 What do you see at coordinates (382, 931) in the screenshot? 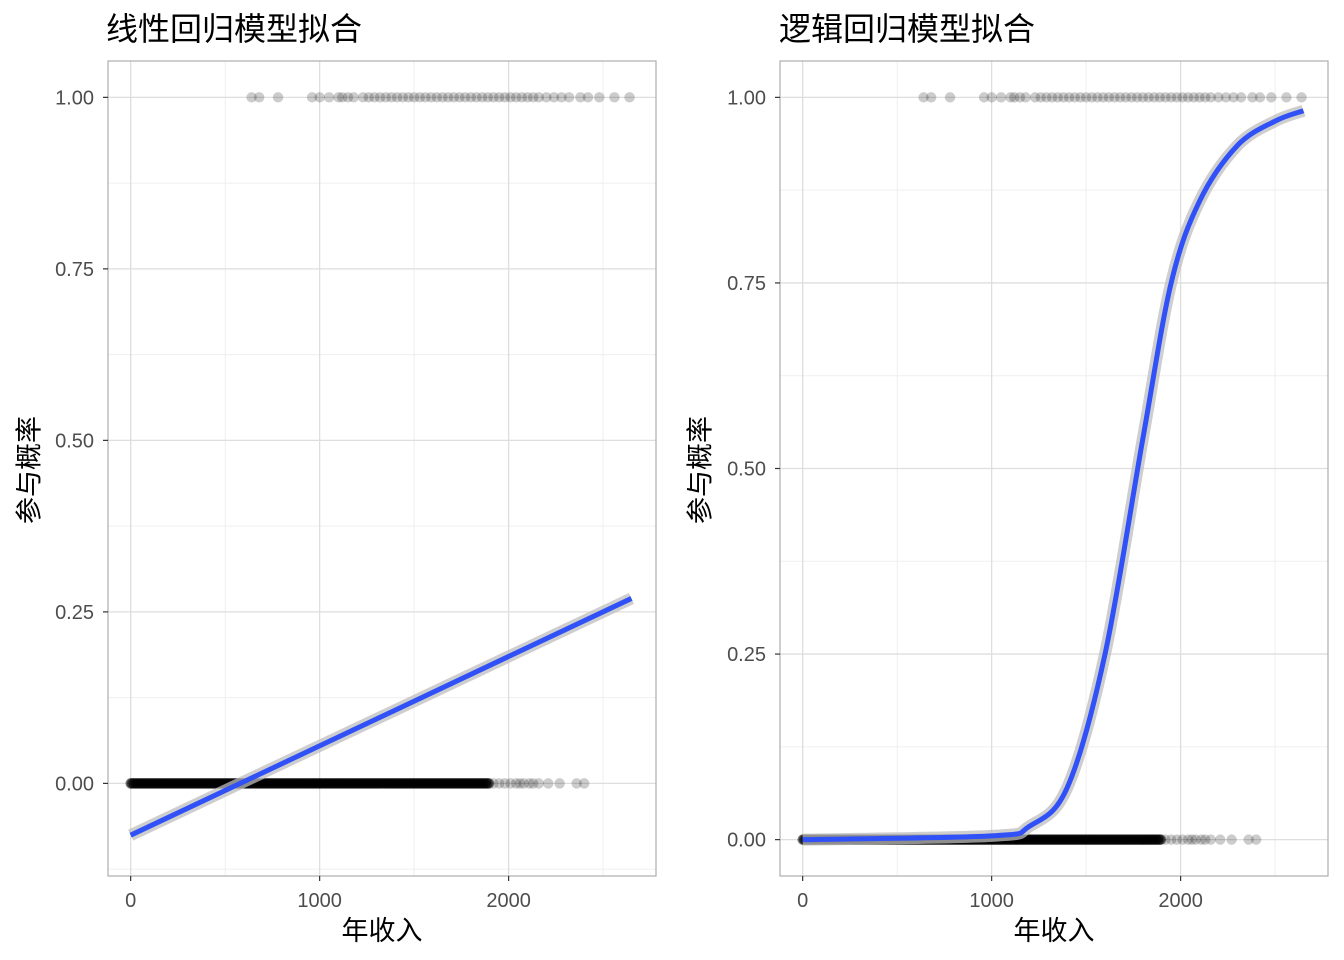
I see `linear-x-axis-label: 年收入` at bounding box center [382, 931].